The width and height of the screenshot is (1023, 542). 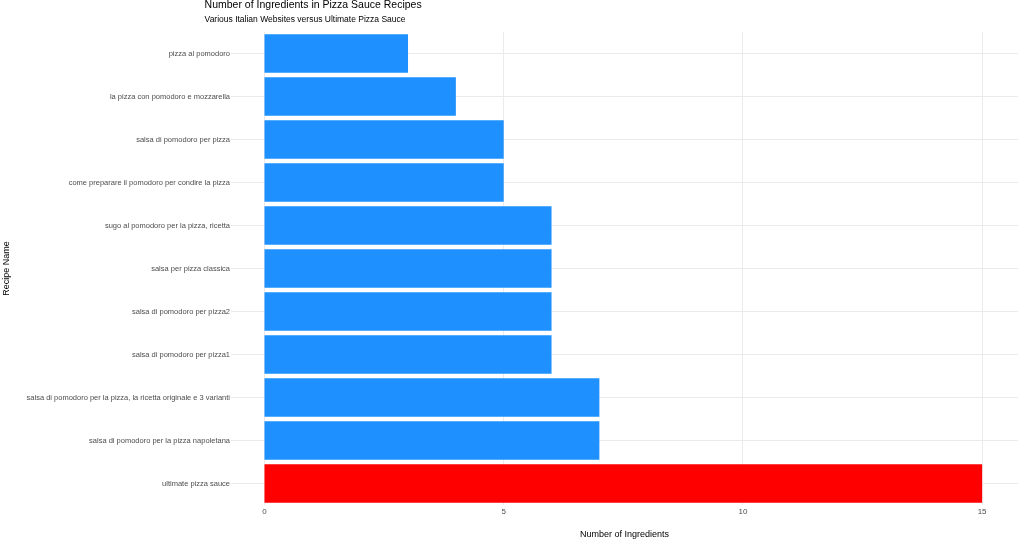 What do you see at coordinates (504, 511) in the screenshot?
I see `x-tick-label: 5` at bounding box center [504, 511].